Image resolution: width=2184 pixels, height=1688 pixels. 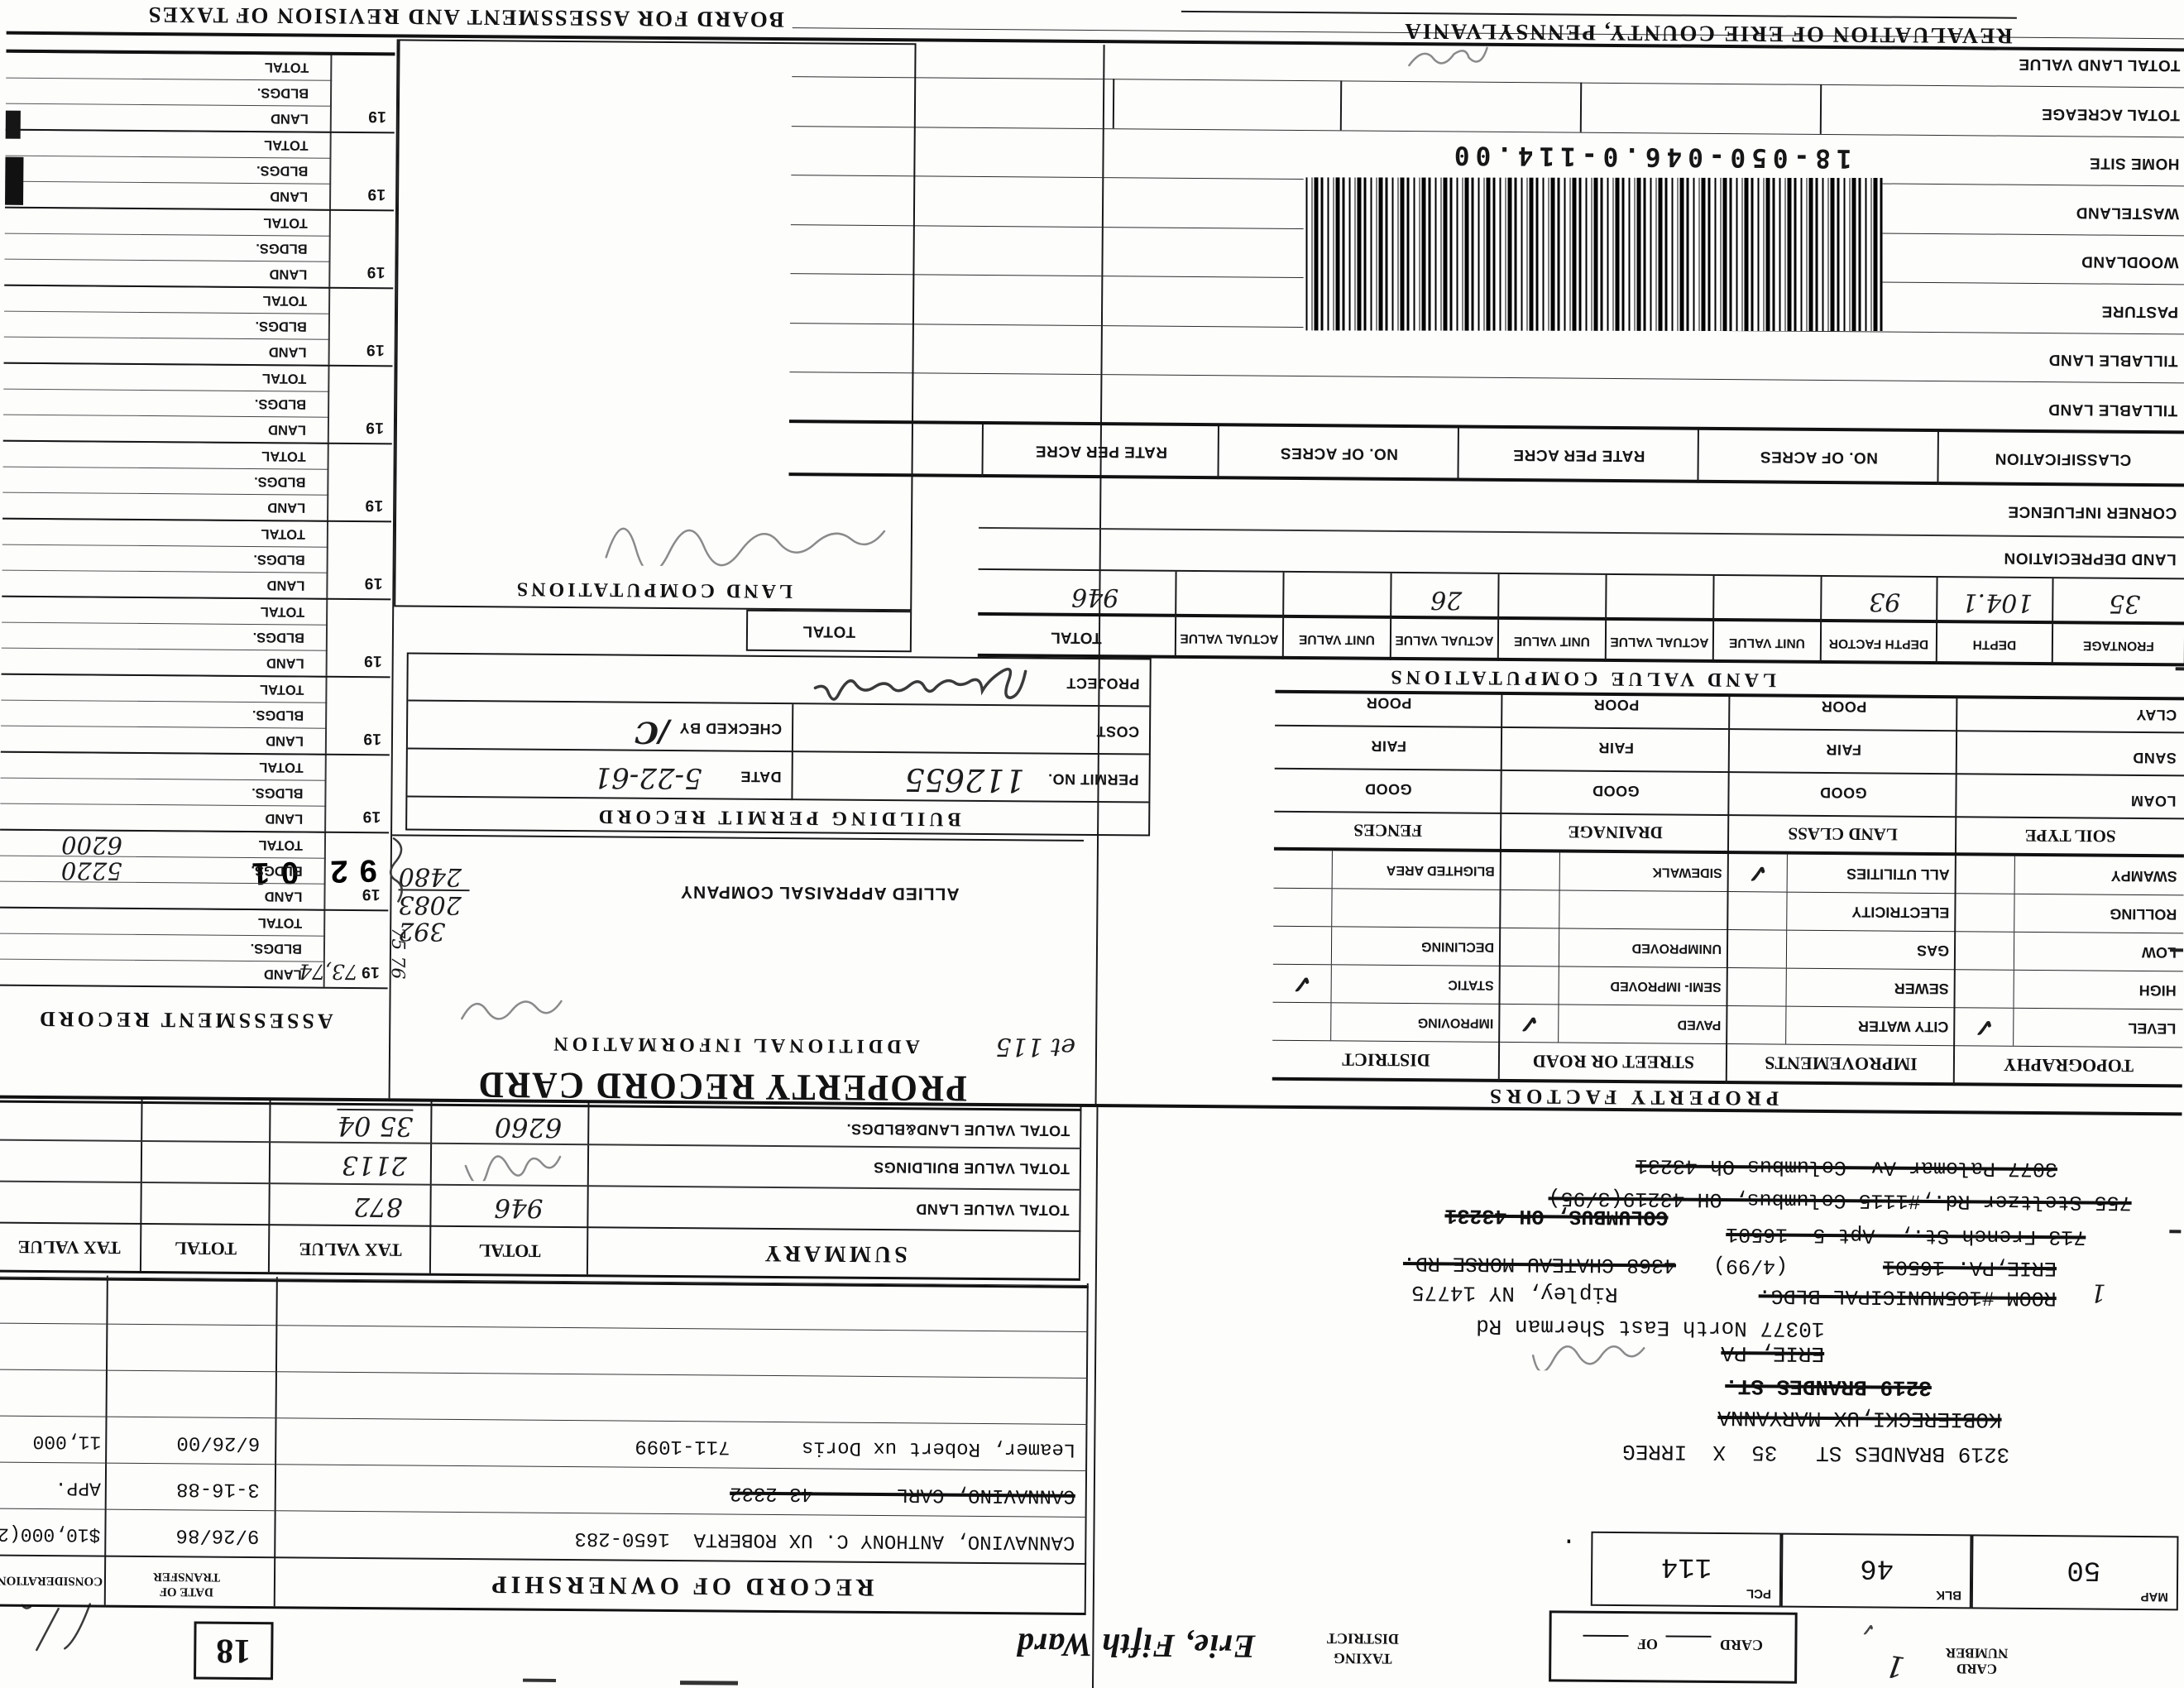 I want to click on district-header: DISTRICT, so click(x=1386, y=1060).